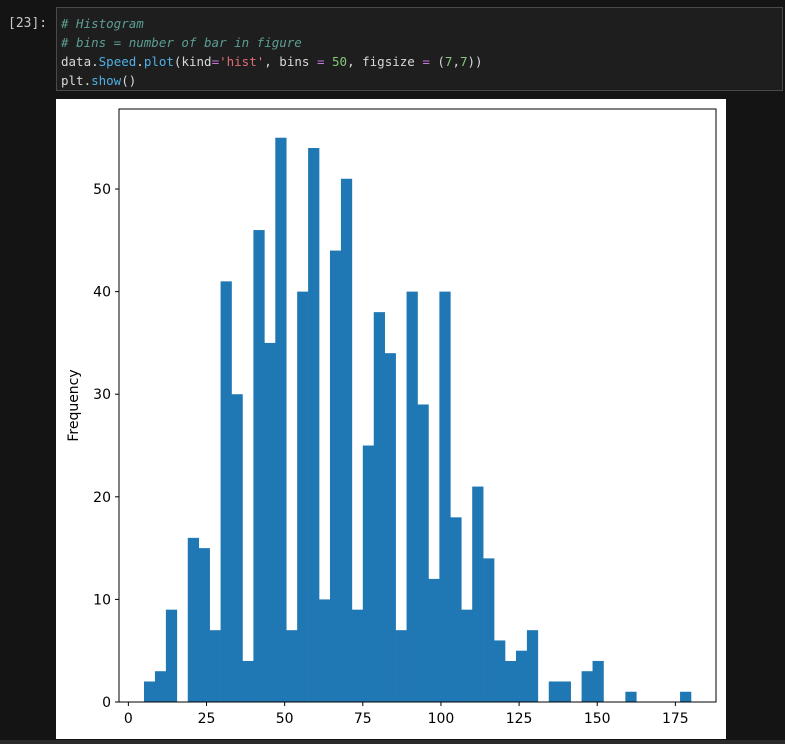  I want to click on y-tick-label: 30, so click(102, 395).